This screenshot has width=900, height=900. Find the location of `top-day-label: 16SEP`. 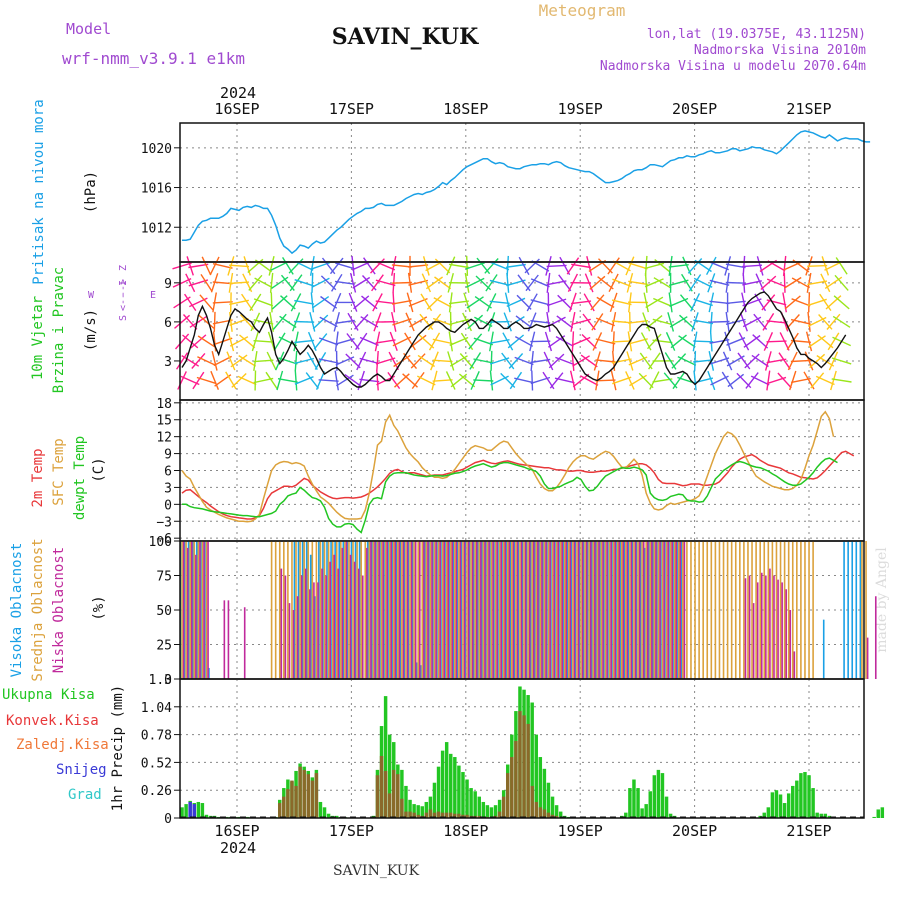

top-day-label: 16SEP is located at coordinates (236, 109).